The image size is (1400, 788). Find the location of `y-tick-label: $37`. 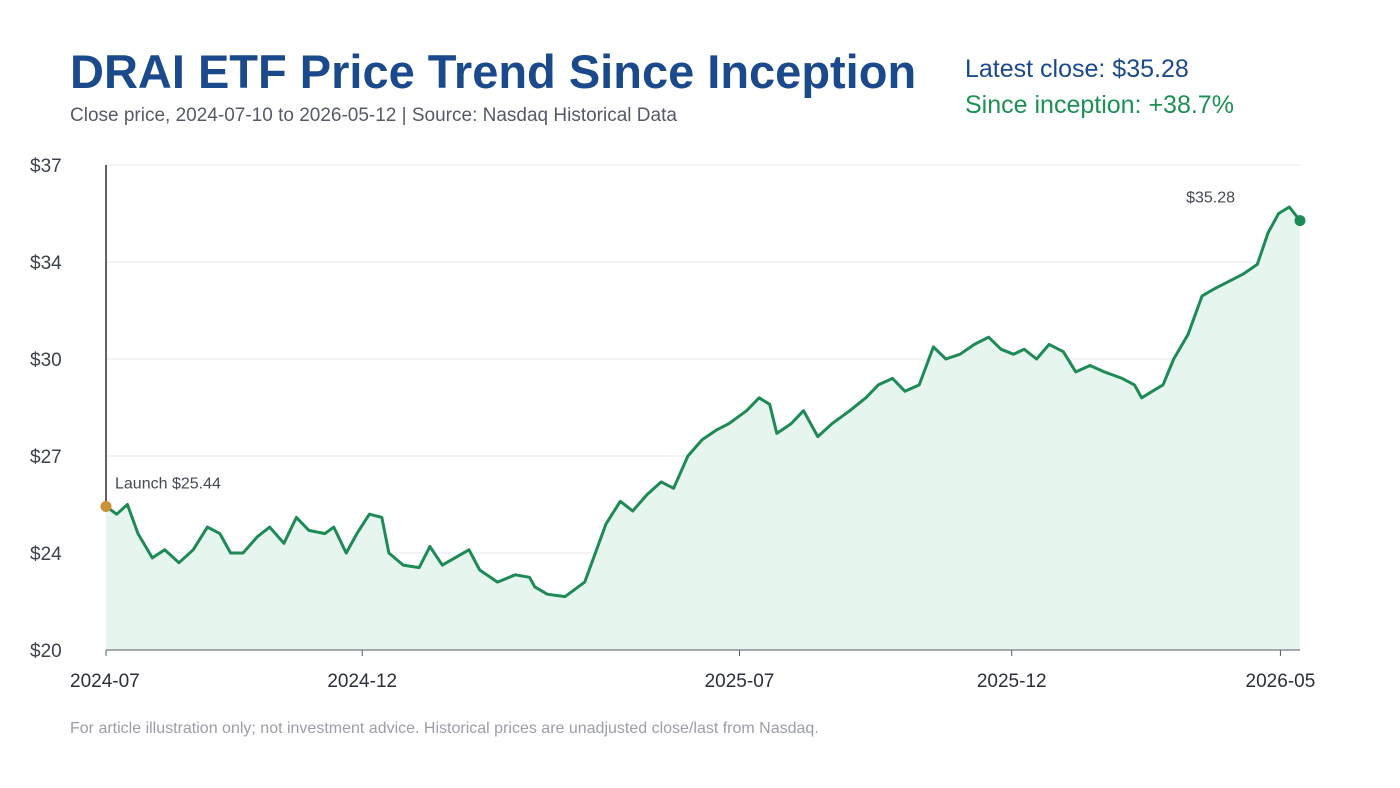

y-tick-label: $37 is located at coordinates (46, 166).